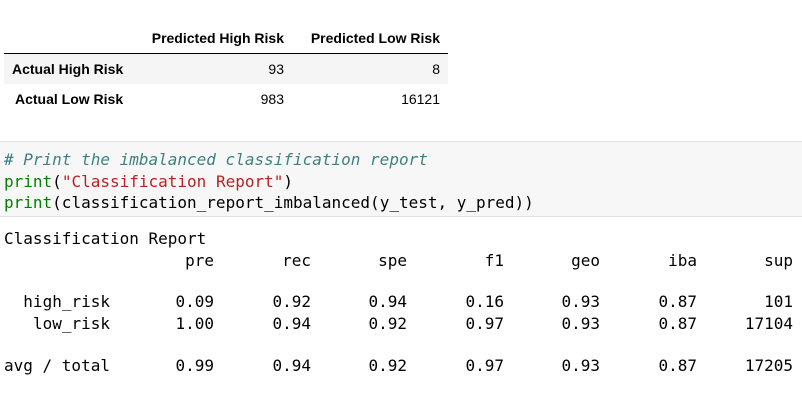 Image resolution: width=802 pixels, height=413 pixels. I want to click on table-row: Actual Low Risk 983 16121, so click(226, 99).